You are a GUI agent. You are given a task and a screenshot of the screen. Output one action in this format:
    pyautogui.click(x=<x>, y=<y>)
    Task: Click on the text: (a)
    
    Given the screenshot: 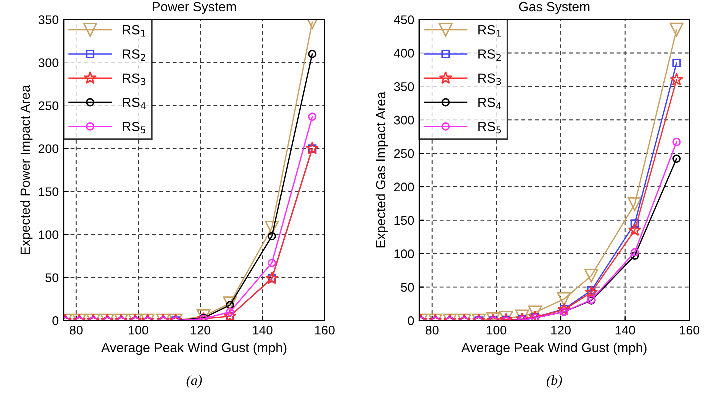 What is the action you would take?
    pyautogui.click(x=194, y=381)
    